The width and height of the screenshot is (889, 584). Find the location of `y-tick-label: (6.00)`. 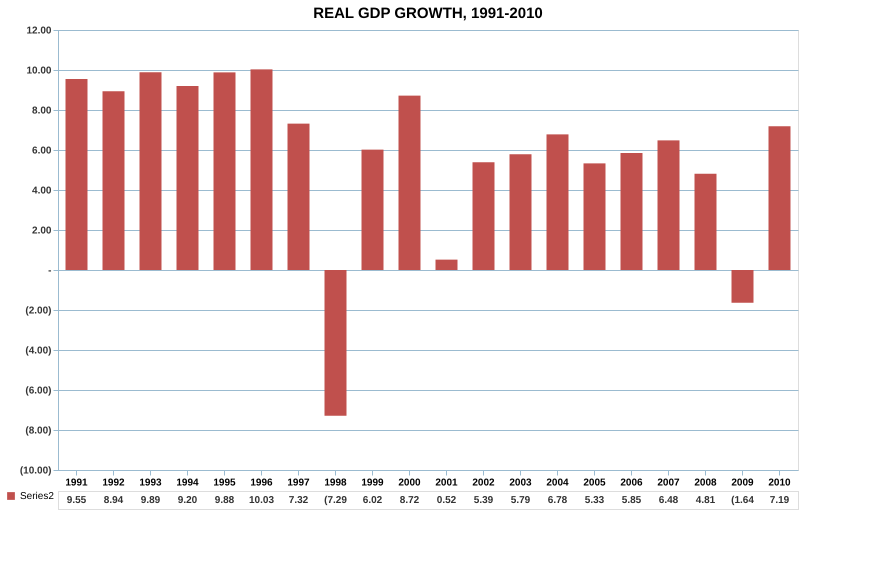

y-tick-label: (6.00) is located at coordinates (38, 391).